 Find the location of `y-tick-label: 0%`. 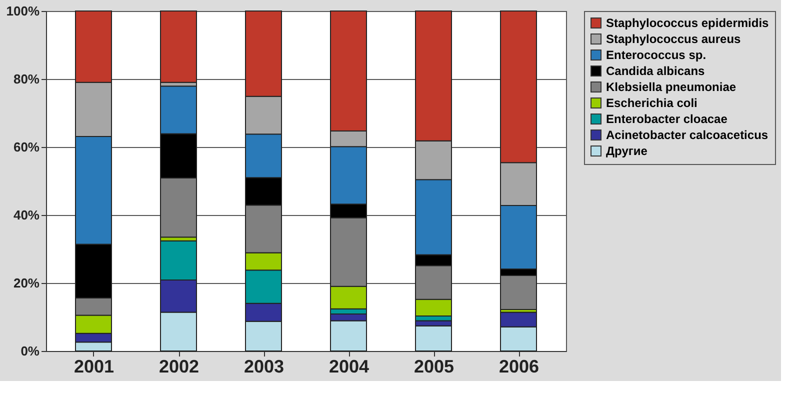

y-tick-label: 0% is located at coordinates (30, 351).